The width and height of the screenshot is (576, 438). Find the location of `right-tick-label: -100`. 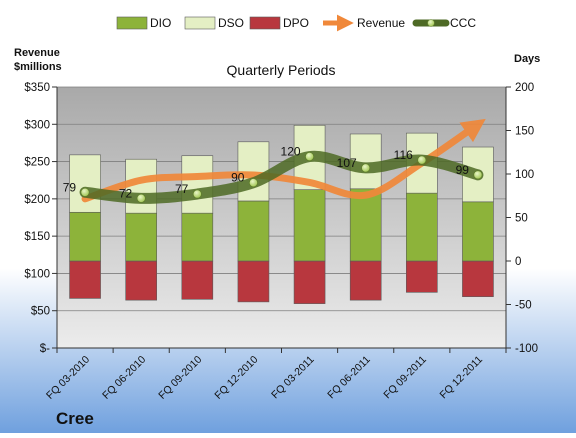

right-tick-label: -100 is located at coordinates (526, 349).